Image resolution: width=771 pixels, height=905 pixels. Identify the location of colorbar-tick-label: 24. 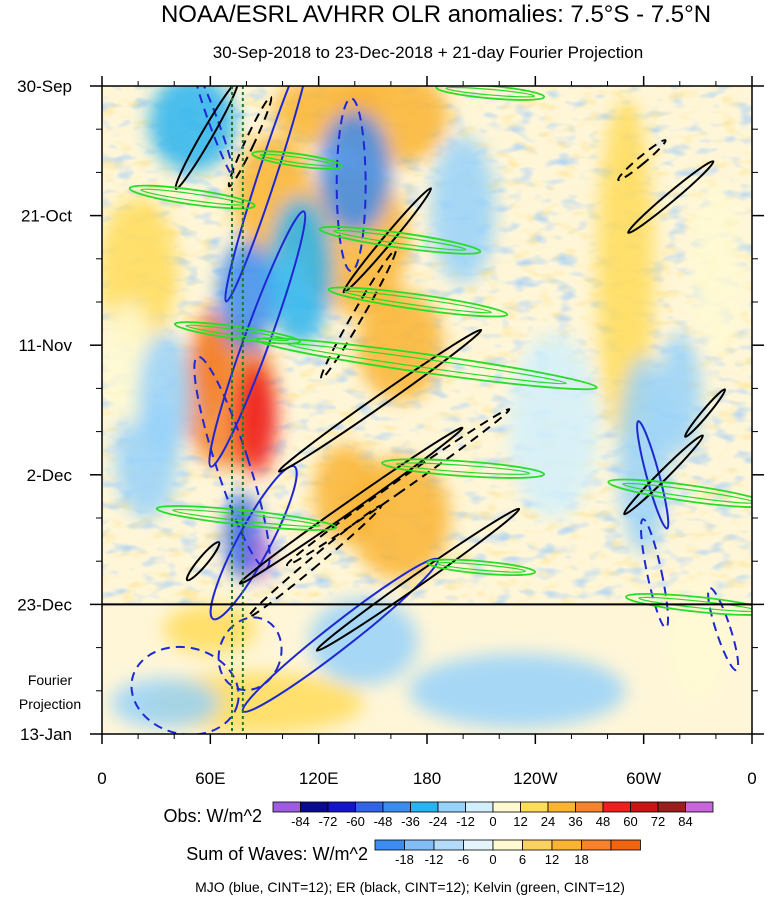
(548, 821).